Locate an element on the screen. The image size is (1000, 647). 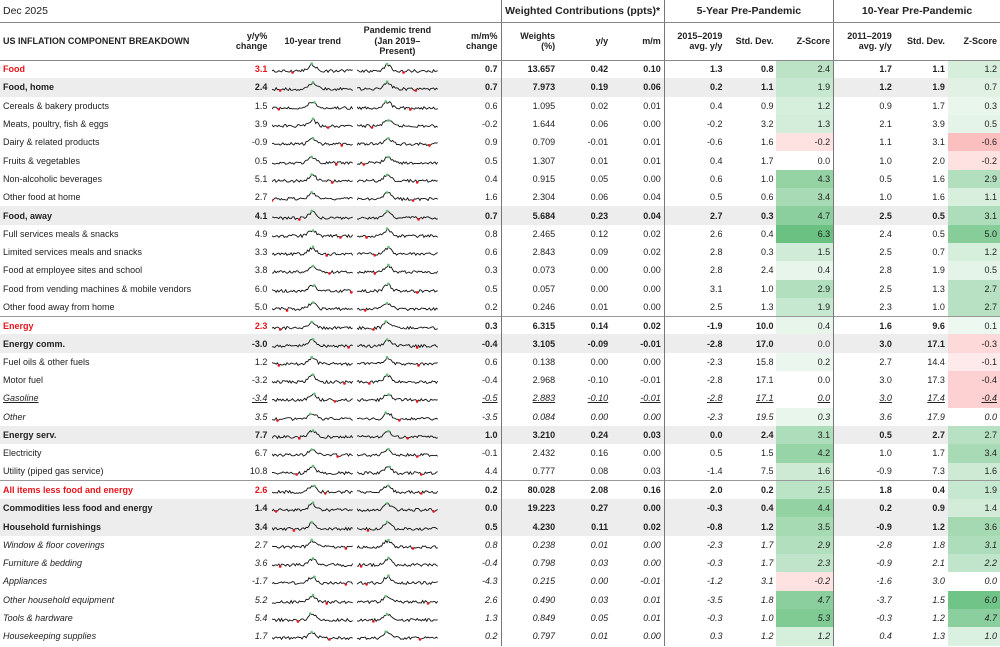
std-10y: 2.1 is located at coordinates (938, 563).